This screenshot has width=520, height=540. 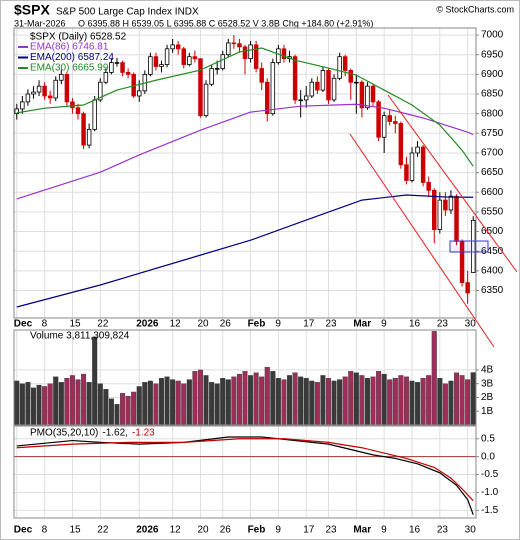 I want to click on y-tick-label: 6700, so click(x=492, y=153).